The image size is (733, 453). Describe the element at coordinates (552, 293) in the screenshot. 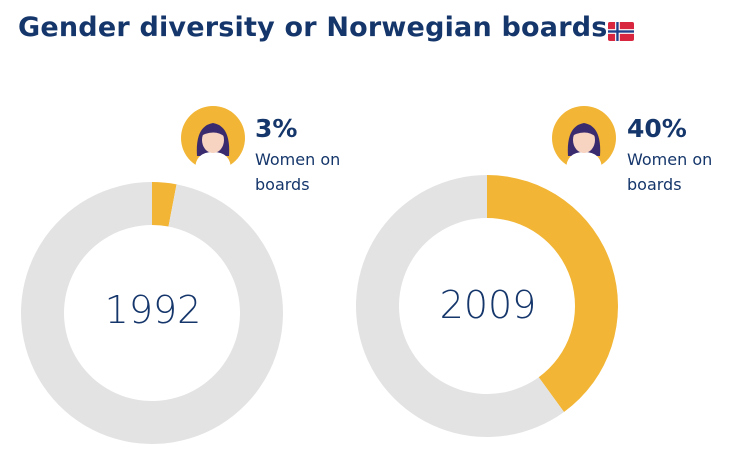

I see `donut-2009-women-slice` at that location.